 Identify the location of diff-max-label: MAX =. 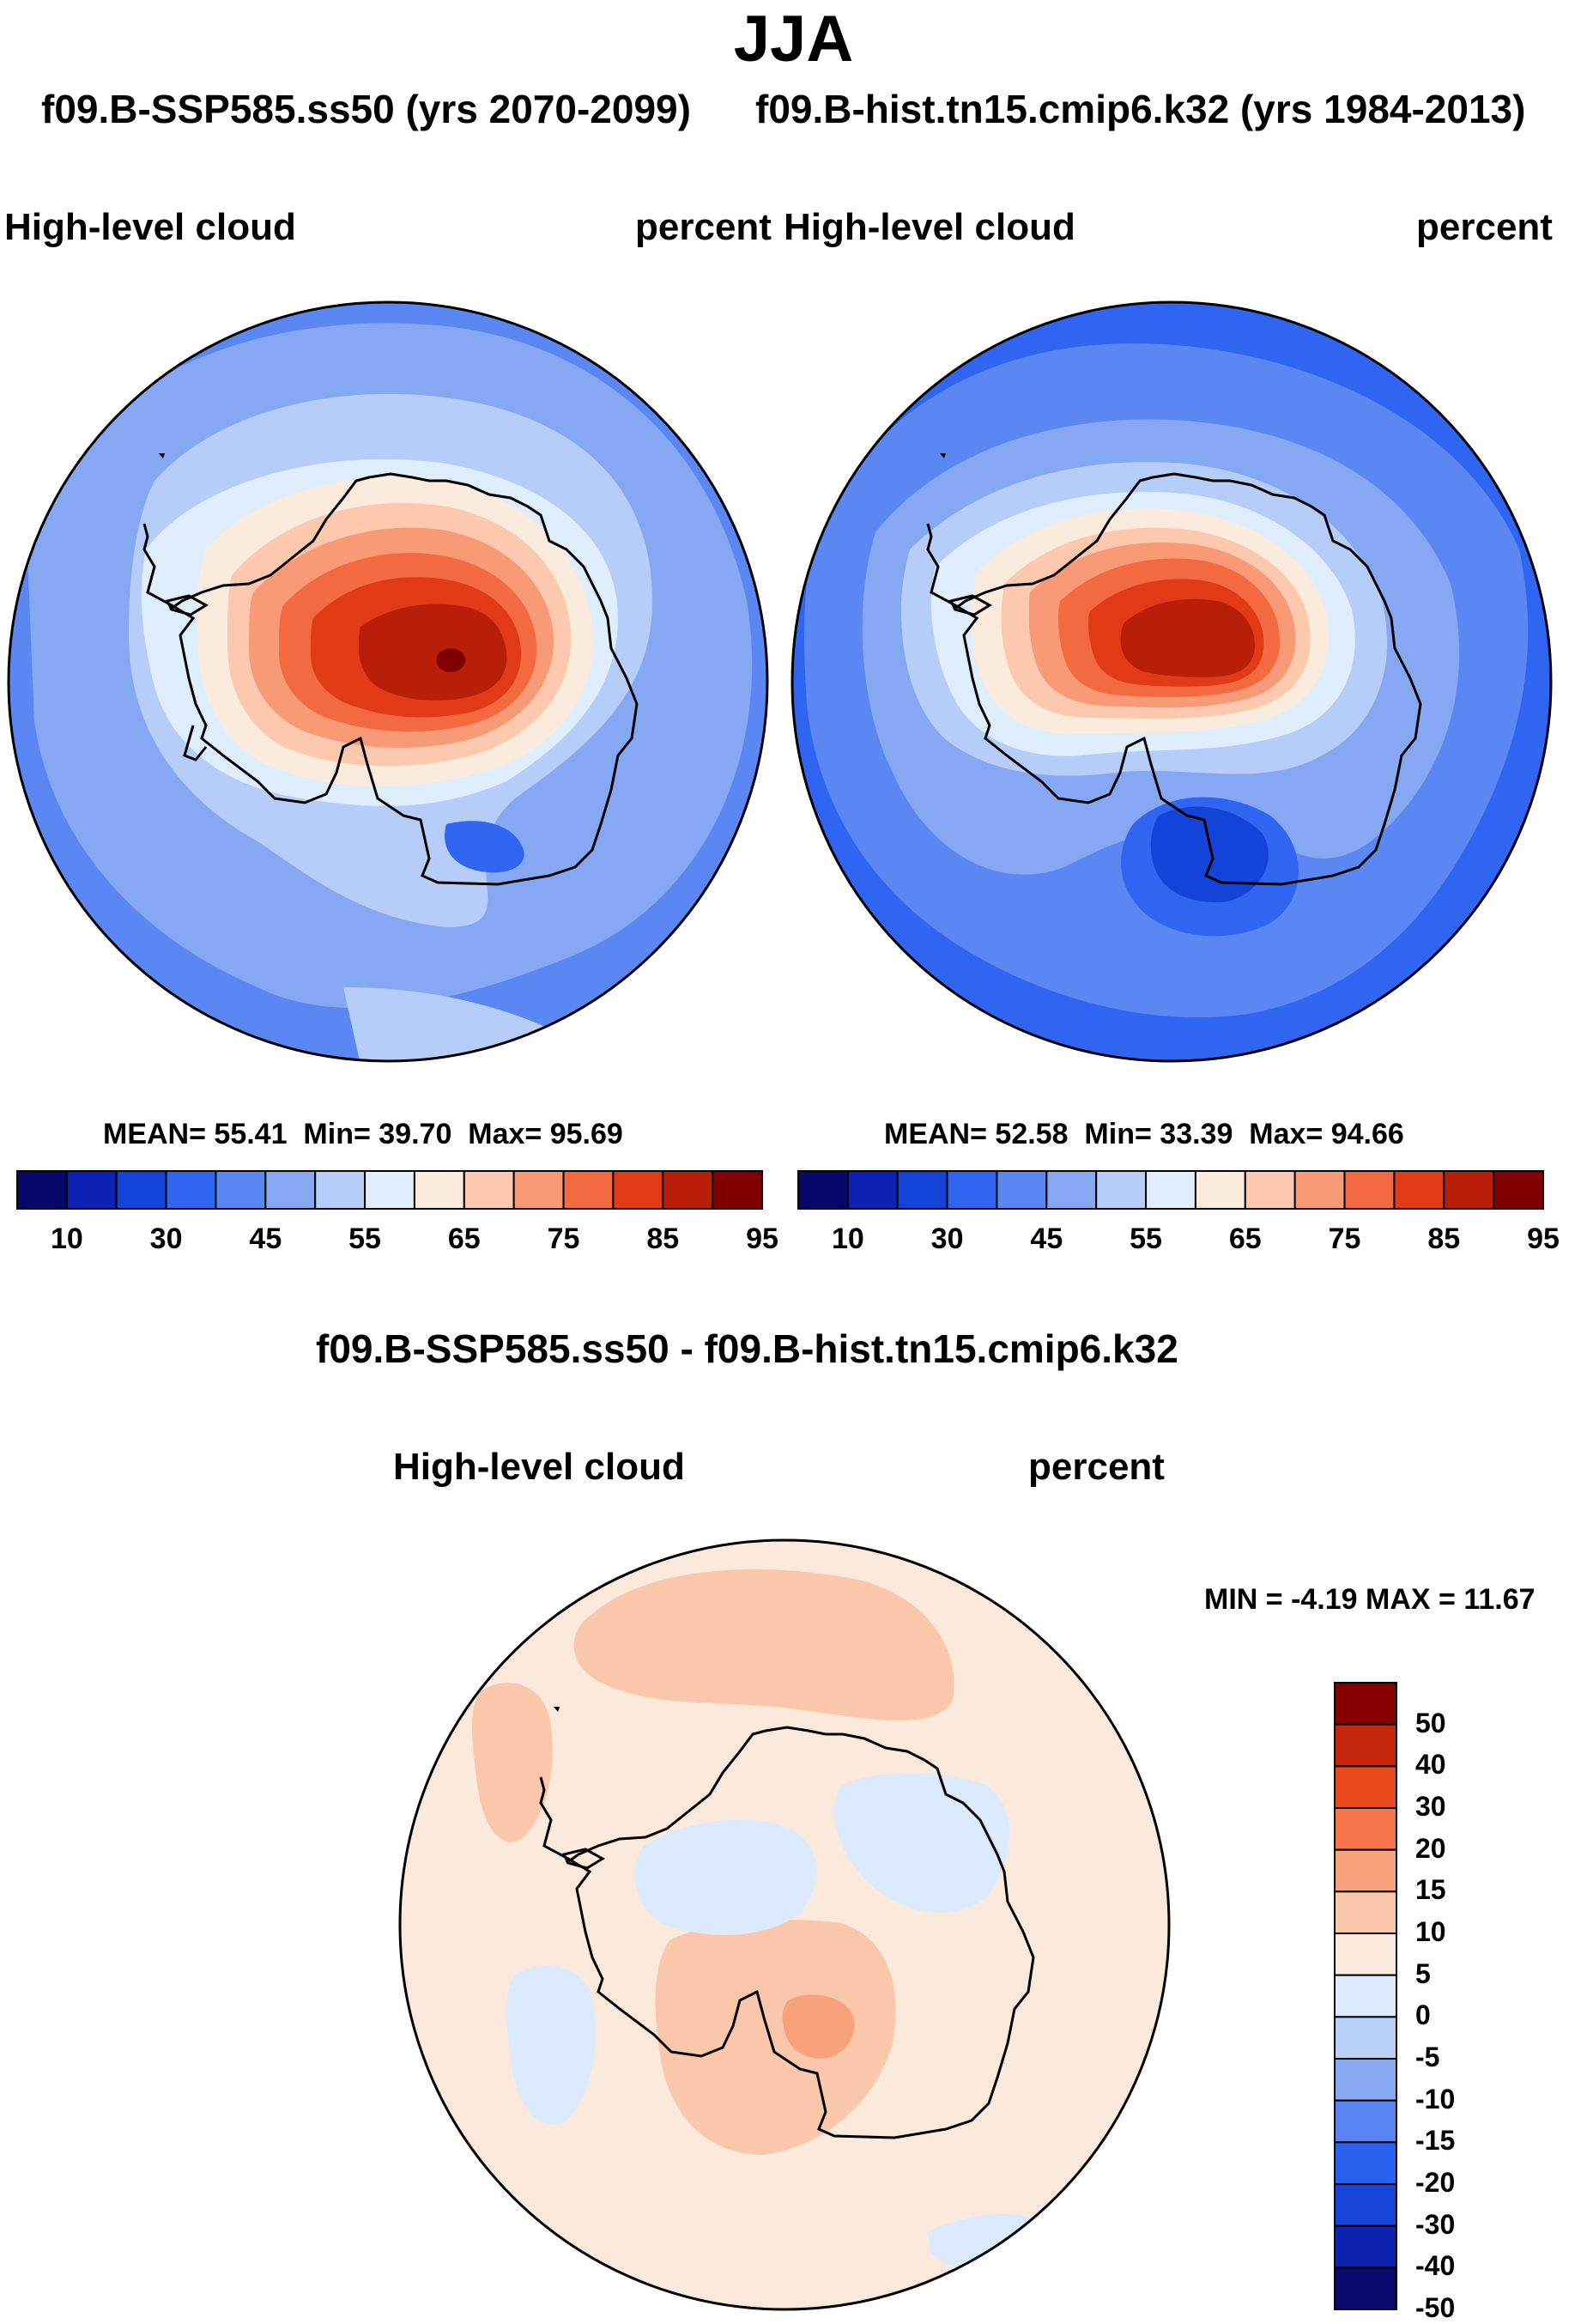
(1411, 1599).